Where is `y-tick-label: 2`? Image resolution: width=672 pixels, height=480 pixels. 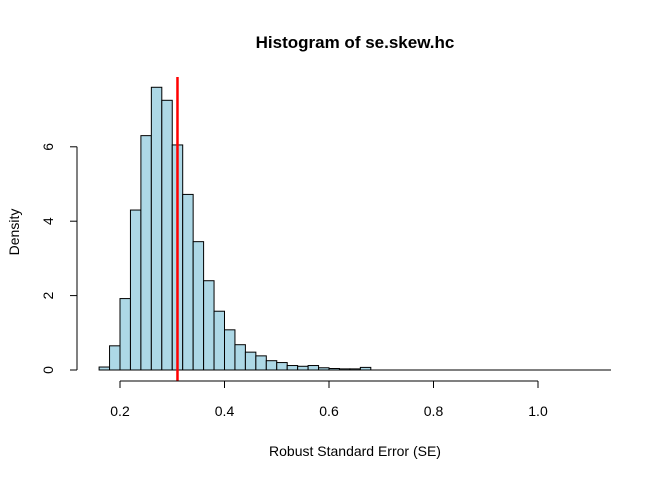
y-tick-label: 2 is located at coordinates (48, 295).